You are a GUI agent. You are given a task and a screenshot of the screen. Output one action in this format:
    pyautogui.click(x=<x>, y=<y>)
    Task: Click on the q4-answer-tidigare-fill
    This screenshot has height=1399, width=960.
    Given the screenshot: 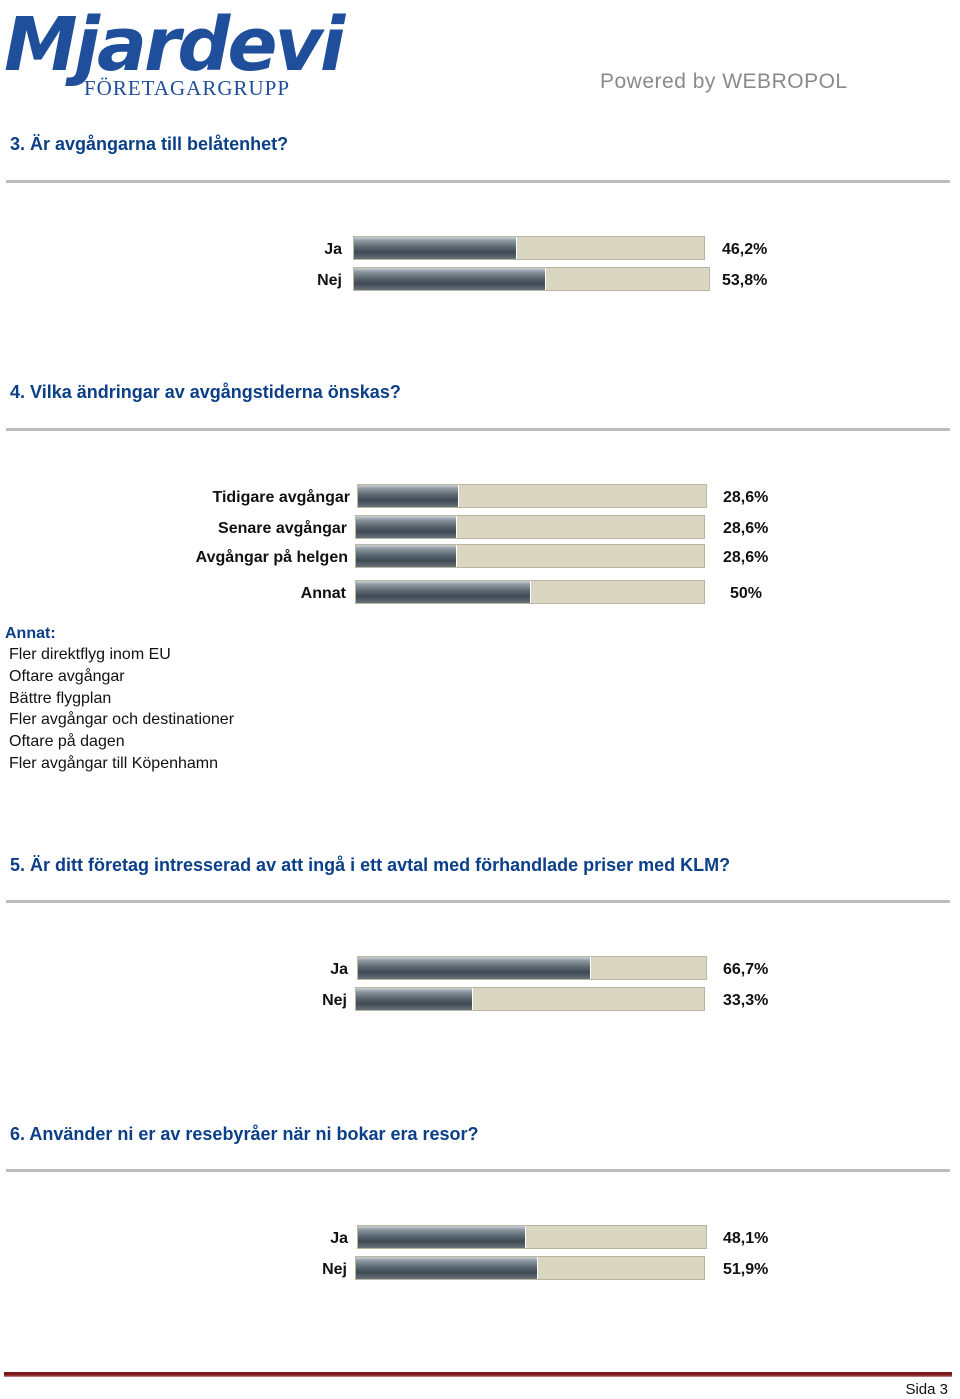 What is the action you would take?
    pyautogui.click(x=408, y=496)
    